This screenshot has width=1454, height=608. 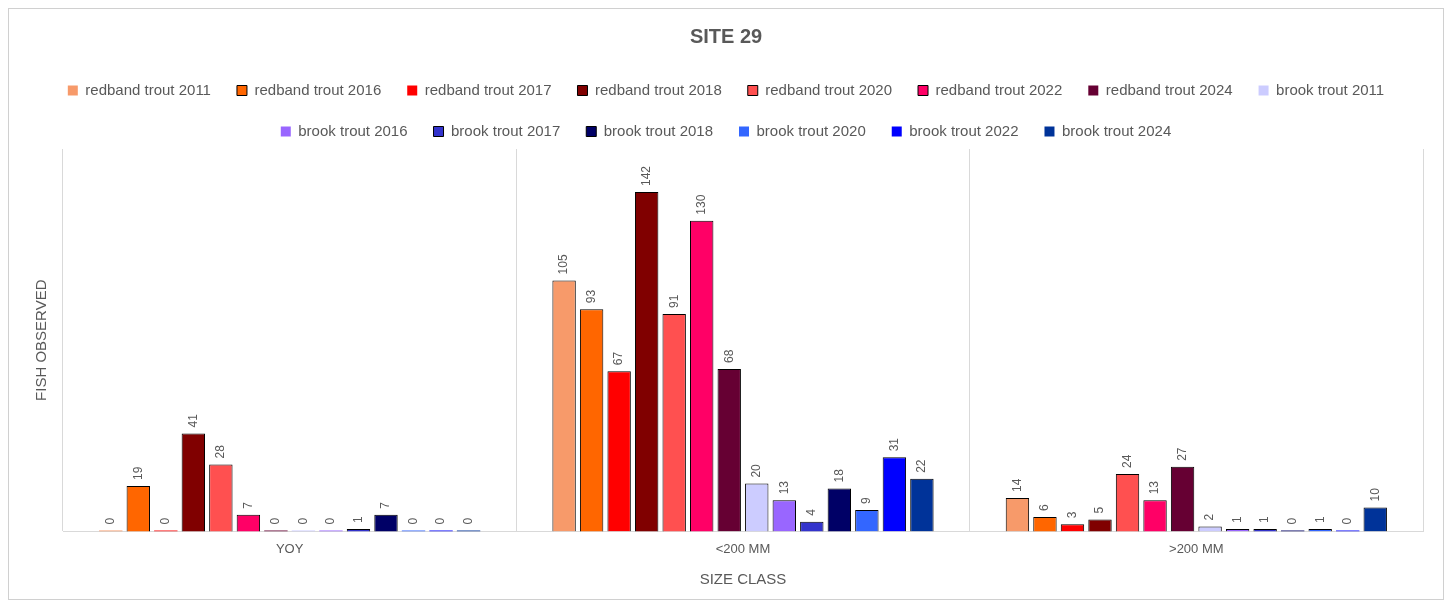 I want to click on data-label: 20, so click(x=756, y=470).